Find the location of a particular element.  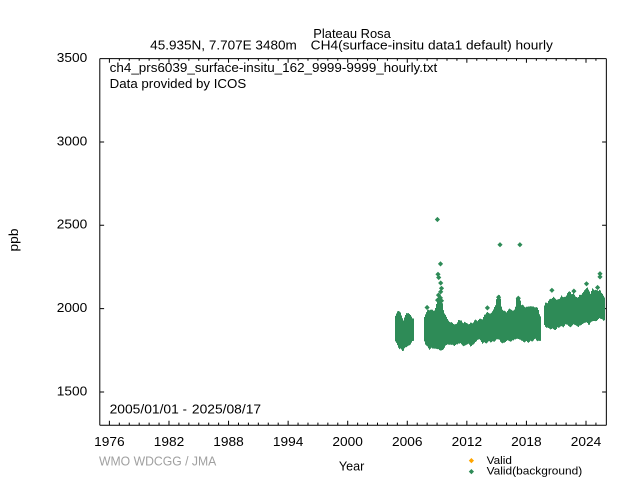

svg-text: 2006 is located at coordinates (407, 442).